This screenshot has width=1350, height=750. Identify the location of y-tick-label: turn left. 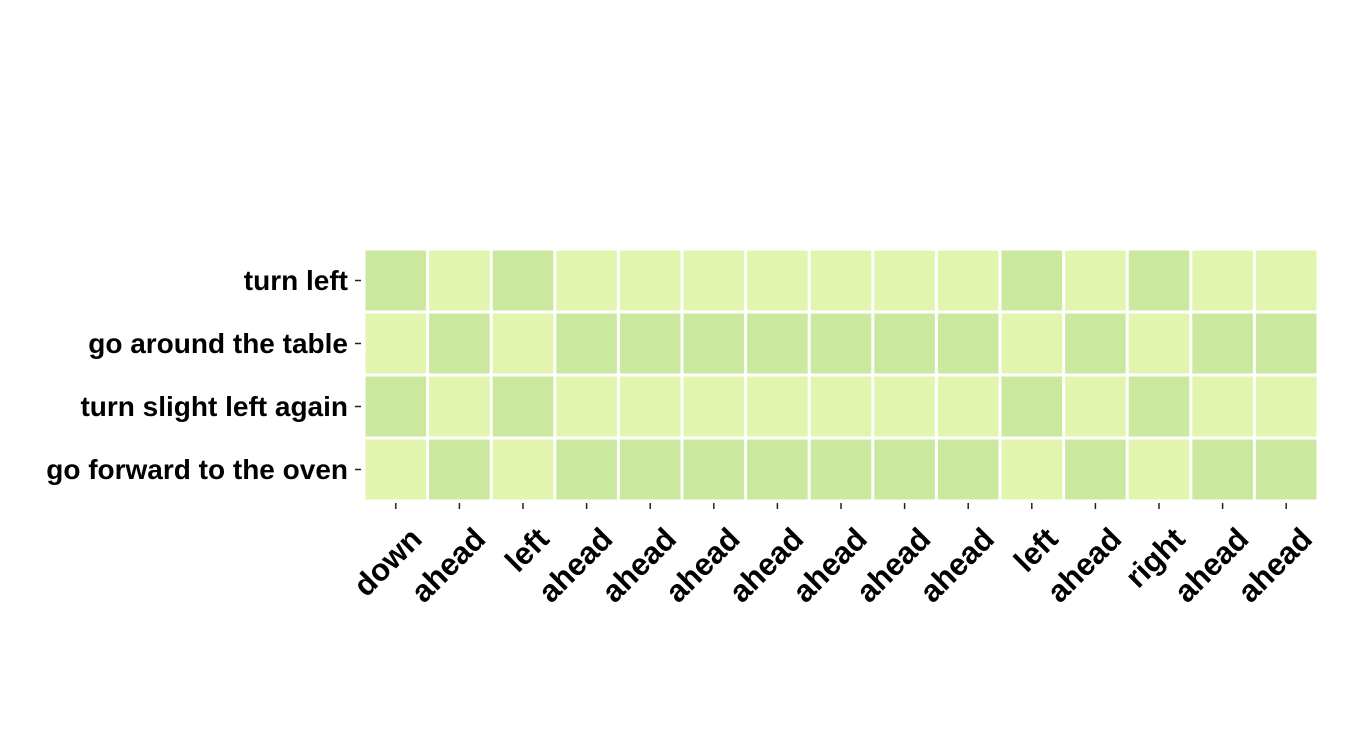
(296, 280).